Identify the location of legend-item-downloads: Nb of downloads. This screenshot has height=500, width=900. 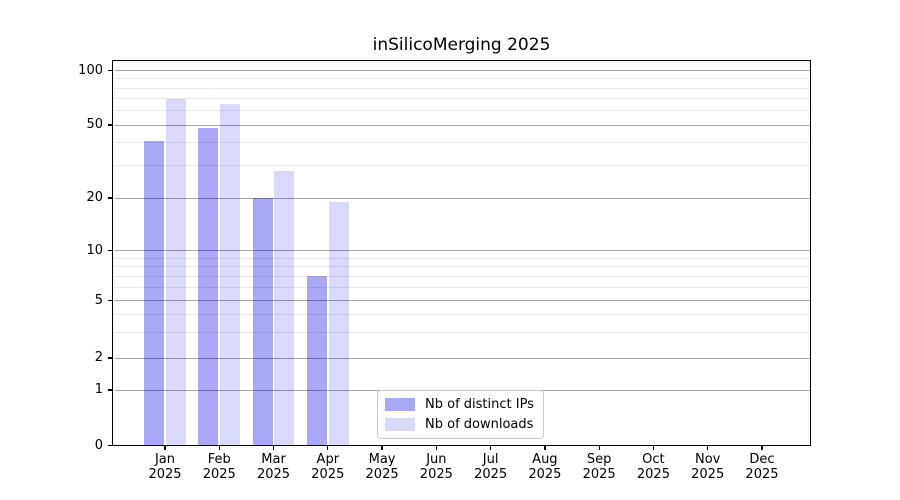
(460, 424).